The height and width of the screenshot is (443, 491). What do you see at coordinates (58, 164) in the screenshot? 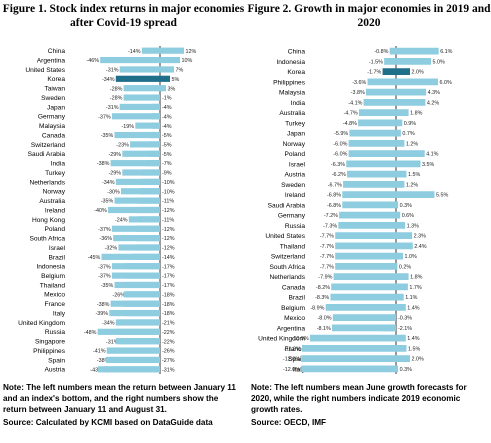
I see `category-label: India` at bounding box center [58, 164].